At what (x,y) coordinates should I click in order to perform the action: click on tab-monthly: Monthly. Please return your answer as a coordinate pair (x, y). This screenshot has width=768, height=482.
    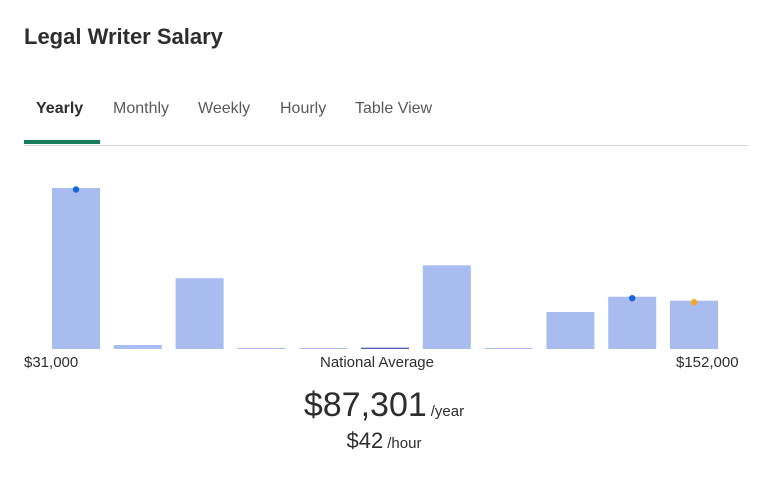
    Looking at the image, I should click on (141, 108).